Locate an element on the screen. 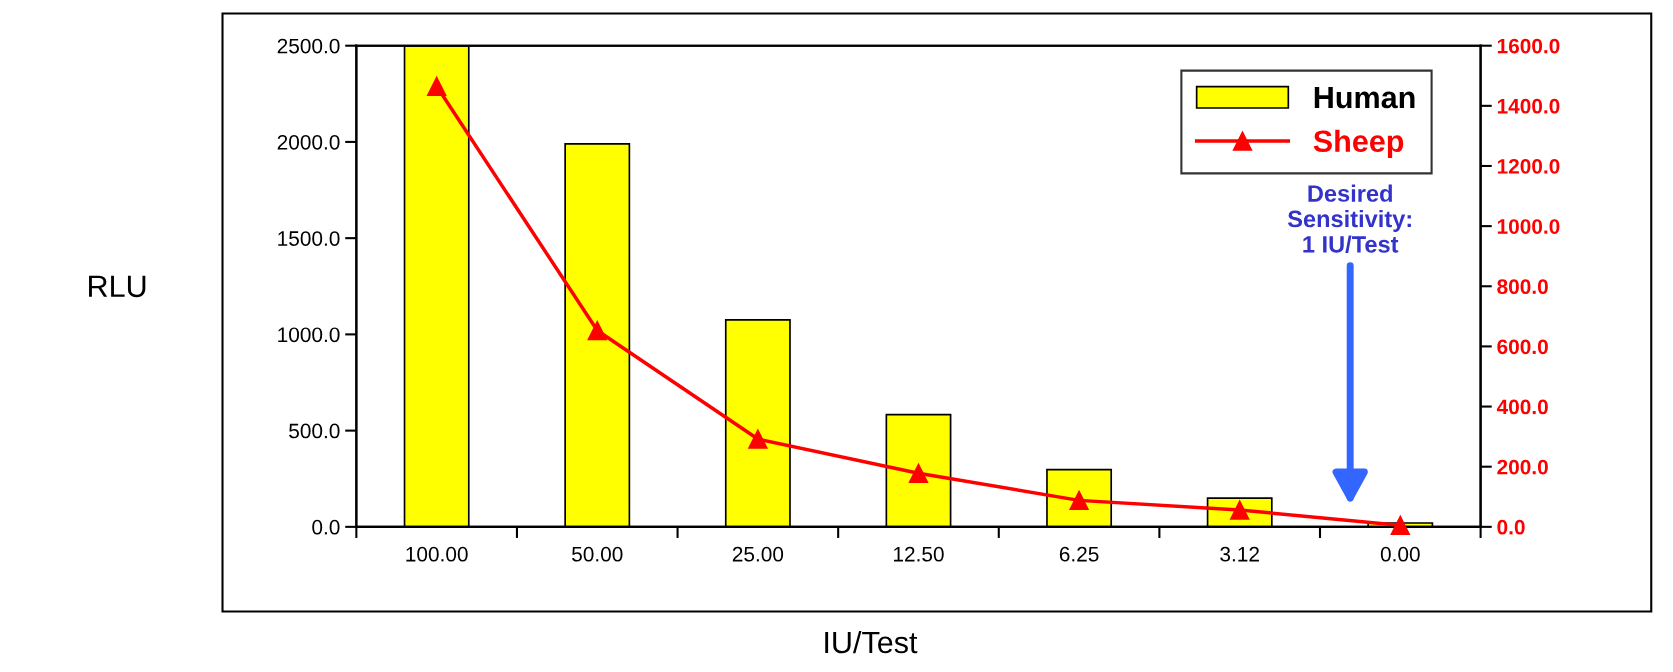 Image resolution: width=1673 pixels, height=672 pixels. y-tick-label: 2500.0 is located at coordinates (308, 46).